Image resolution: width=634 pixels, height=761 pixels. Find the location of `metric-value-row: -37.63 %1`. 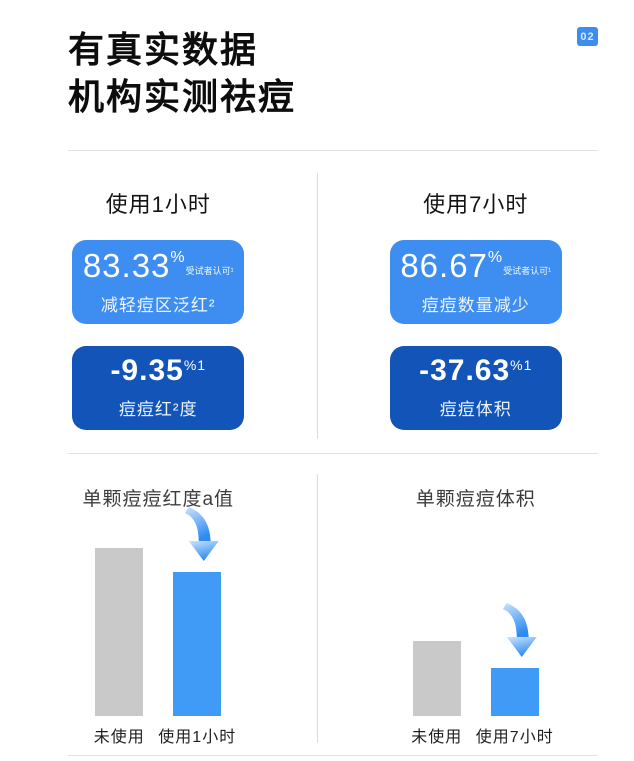

metric-value-row: -37.63 %1 is located at coordinates (475, 371).